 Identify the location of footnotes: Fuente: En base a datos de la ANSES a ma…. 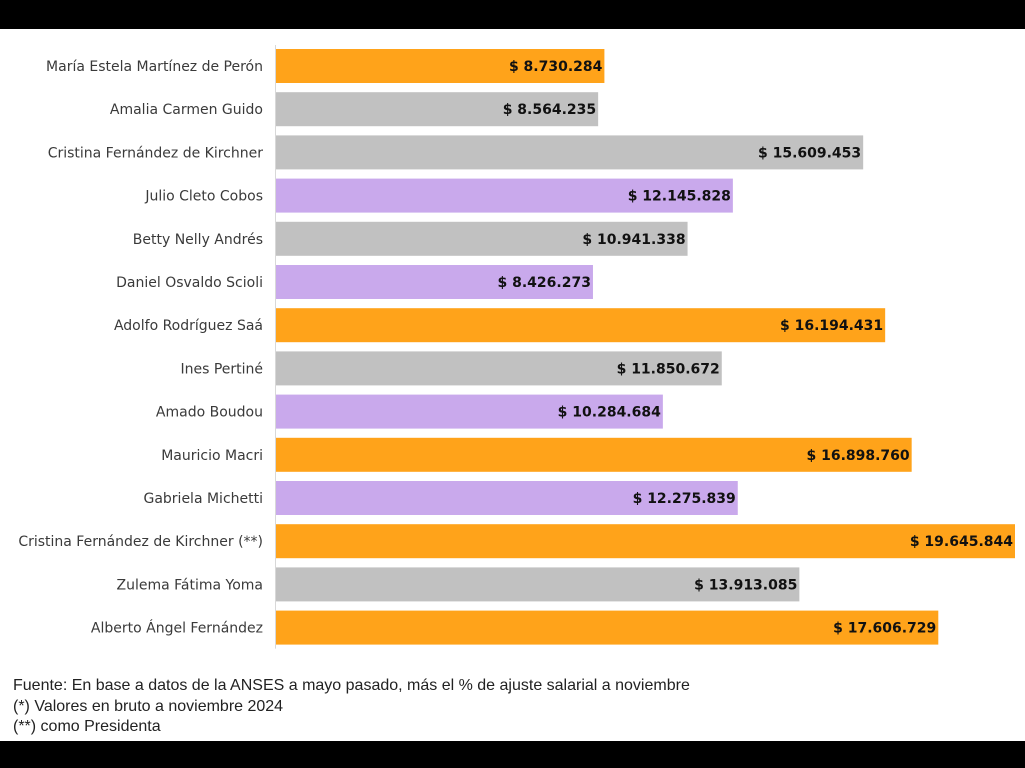
(351, 707).